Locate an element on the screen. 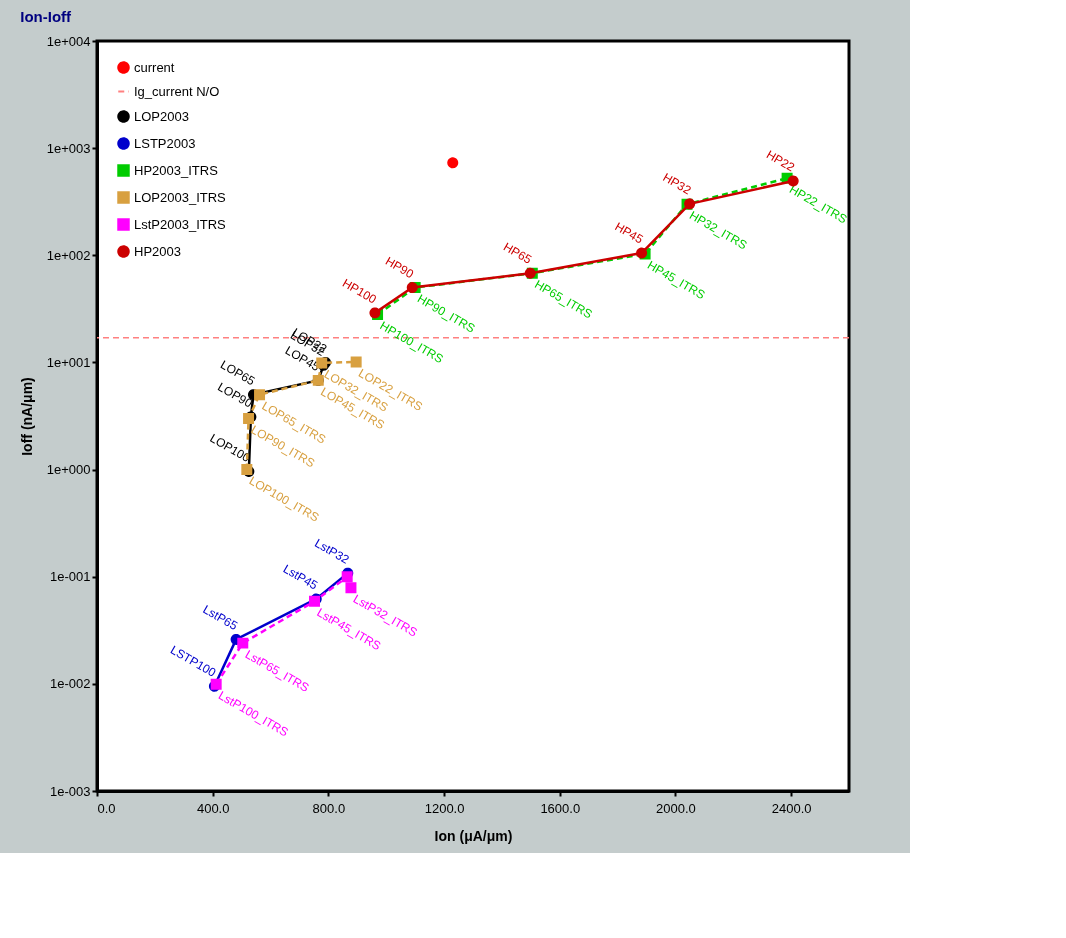 The image size is (1066, 938). y-tick-label: 1e-002 is located at coordinates (70, 684).